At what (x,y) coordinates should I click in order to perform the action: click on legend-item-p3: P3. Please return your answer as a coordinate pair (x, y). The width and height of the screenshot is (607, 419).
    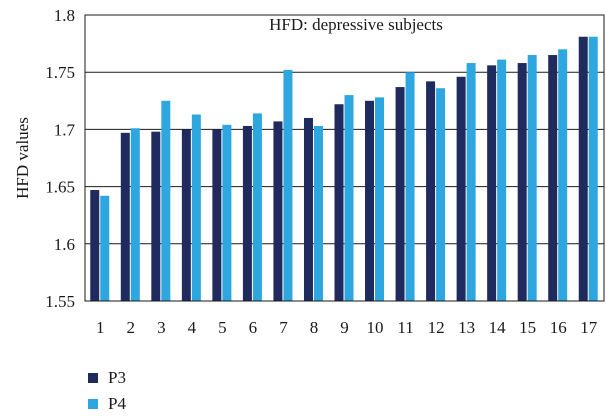
    Looking at the image, I should click on (107, 378).